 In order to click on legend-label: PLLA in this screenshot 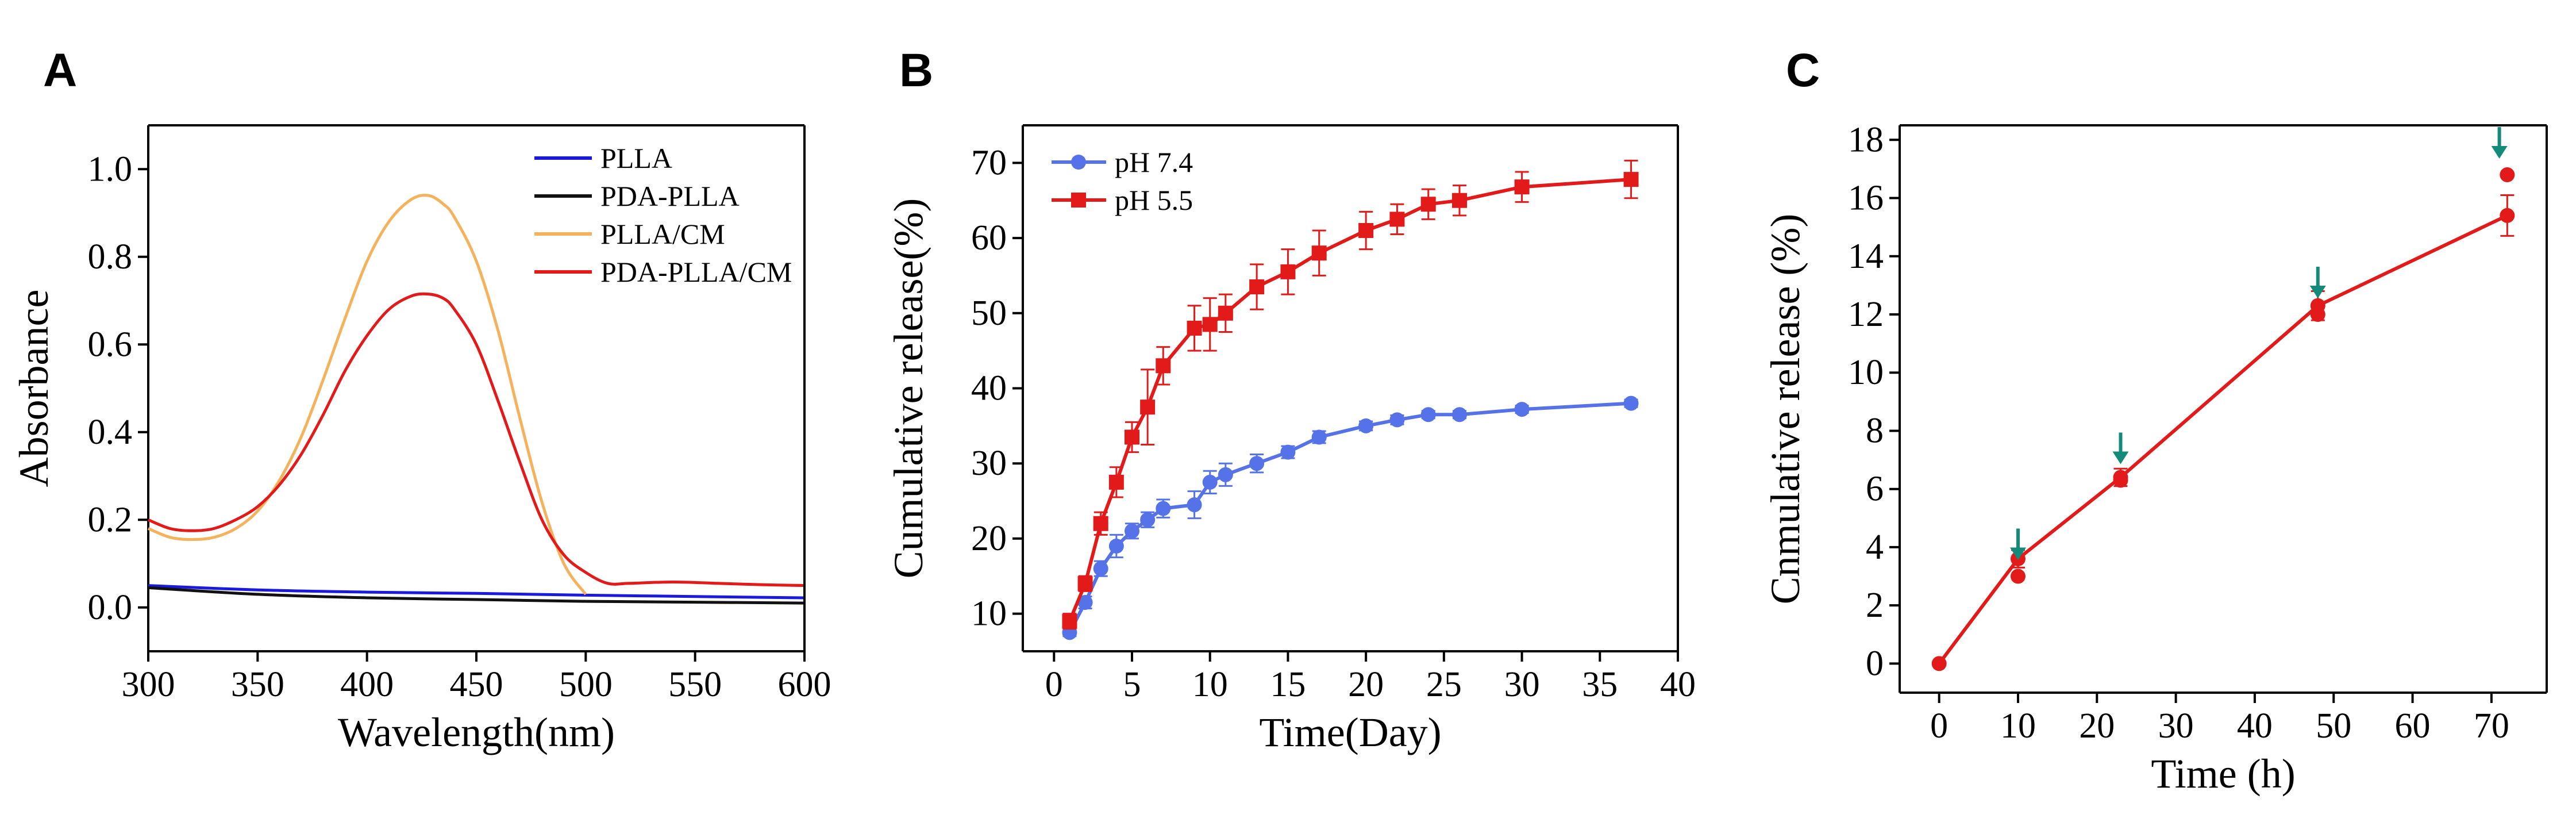, I will do `click(636, 158)`.